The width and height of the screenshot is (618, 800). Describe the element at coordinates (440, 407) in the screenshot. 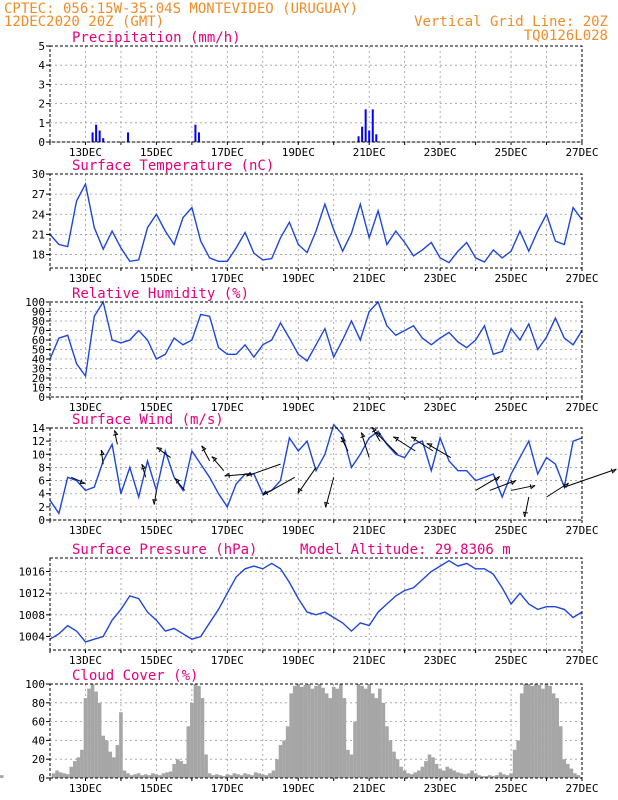

I see `humidity-date-label: 23DEC` at that location.